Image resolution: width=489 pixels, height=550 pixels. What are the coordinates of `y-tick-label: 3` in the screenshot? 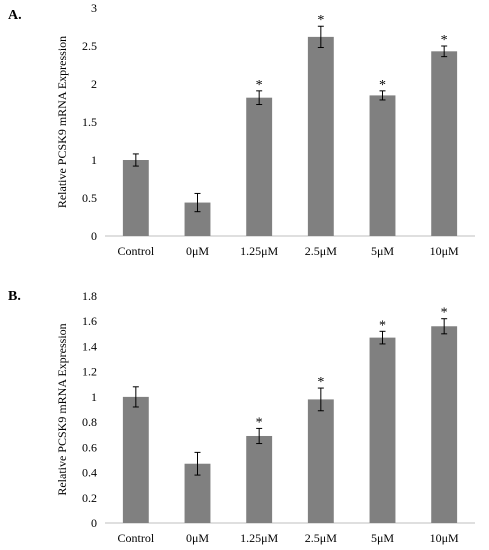 It's located at (94, 8).